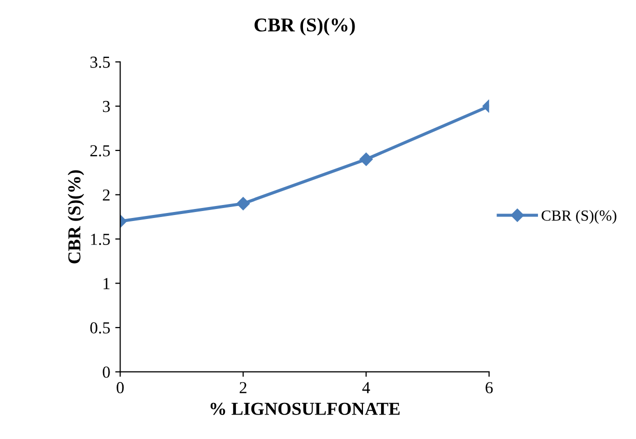 Image resolution: width=636 pixels, height=439 pixels. Describe the element at coordinates (304, 27) in the screenshot. I see `chart-title: CBR (S)(%)` at that location.